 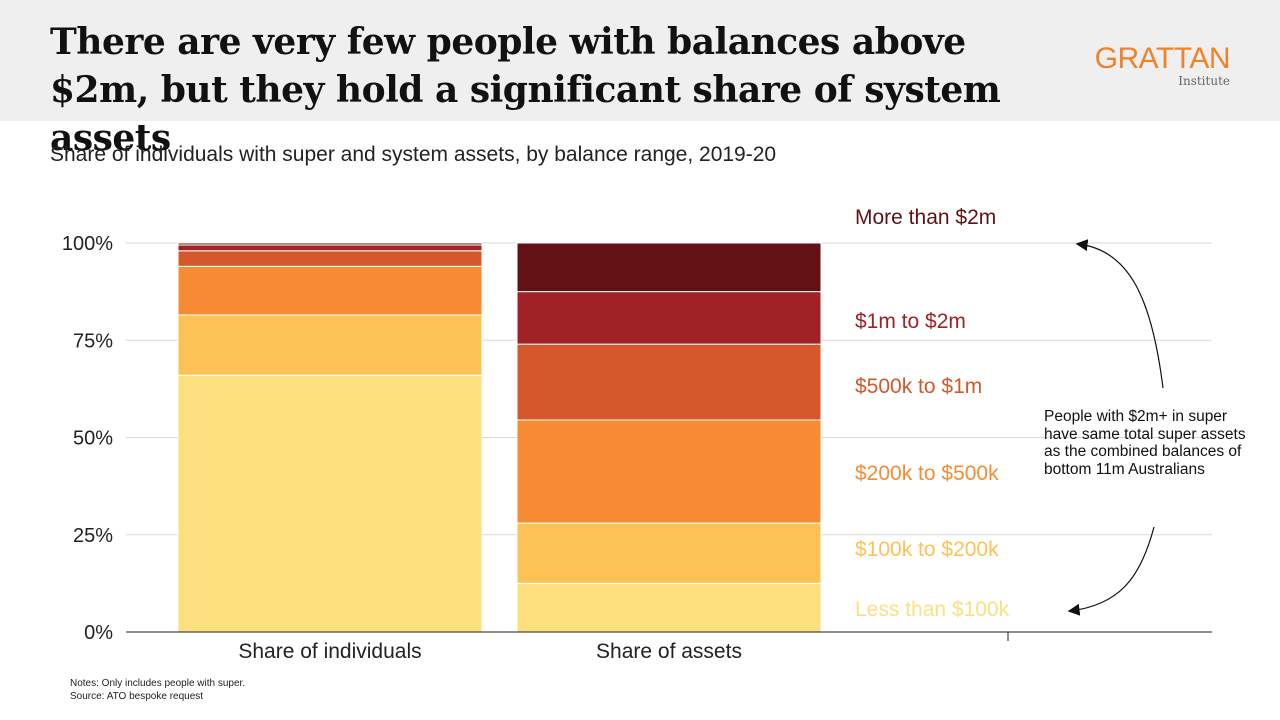 What do you see at coordinates (87, 244) in the screenshot?
I see `y-tick-label: 100%` at bounding box center [87, 244].